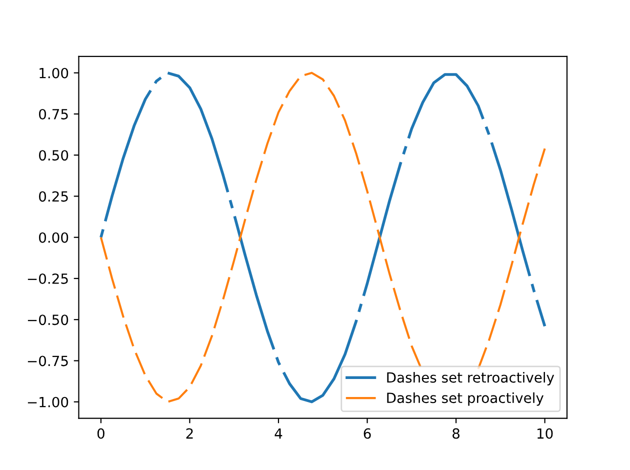 The width and height of the screenshot is (630, 470). What do you see at coordinates (456, 433) in the screenshot?
I see `x-tick-label: 8` at bounding box center [456, 433].